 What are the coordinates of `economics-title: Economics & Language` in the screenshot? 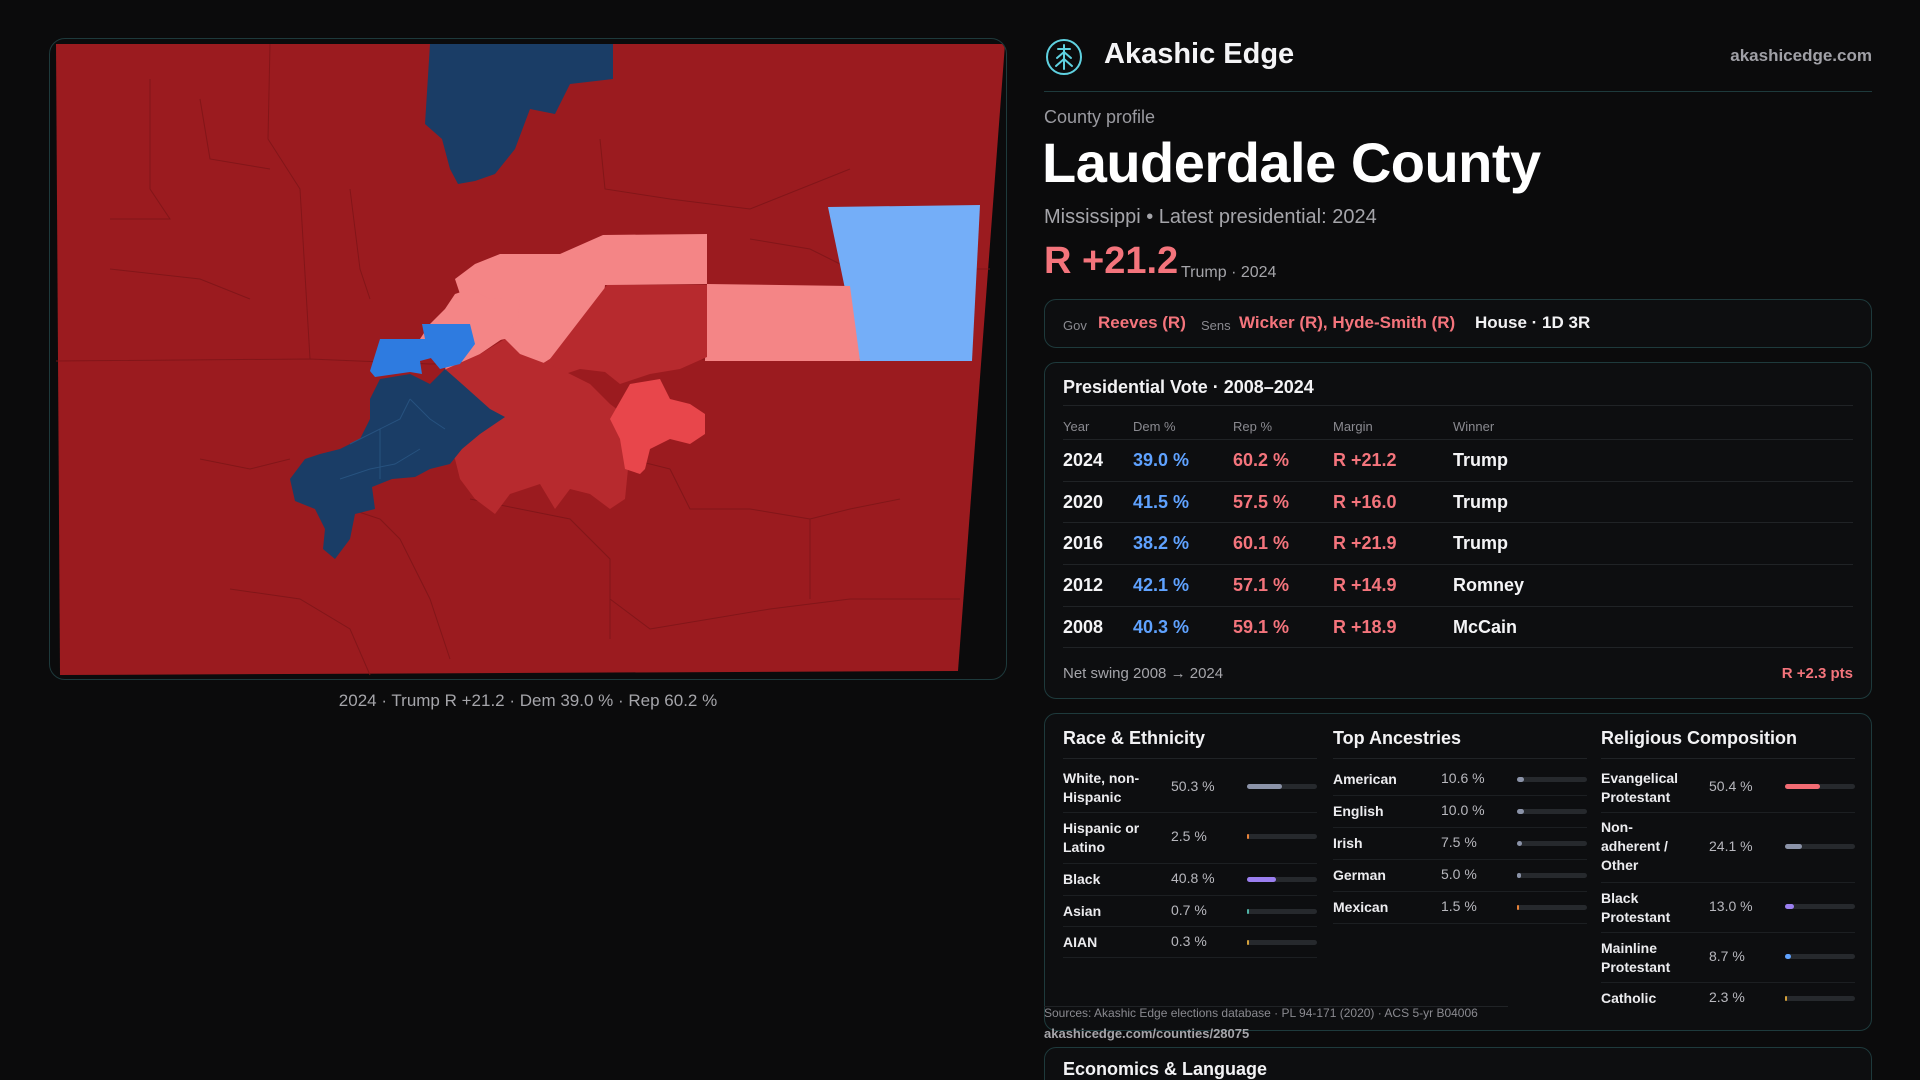 It's located at (1165, 1069).